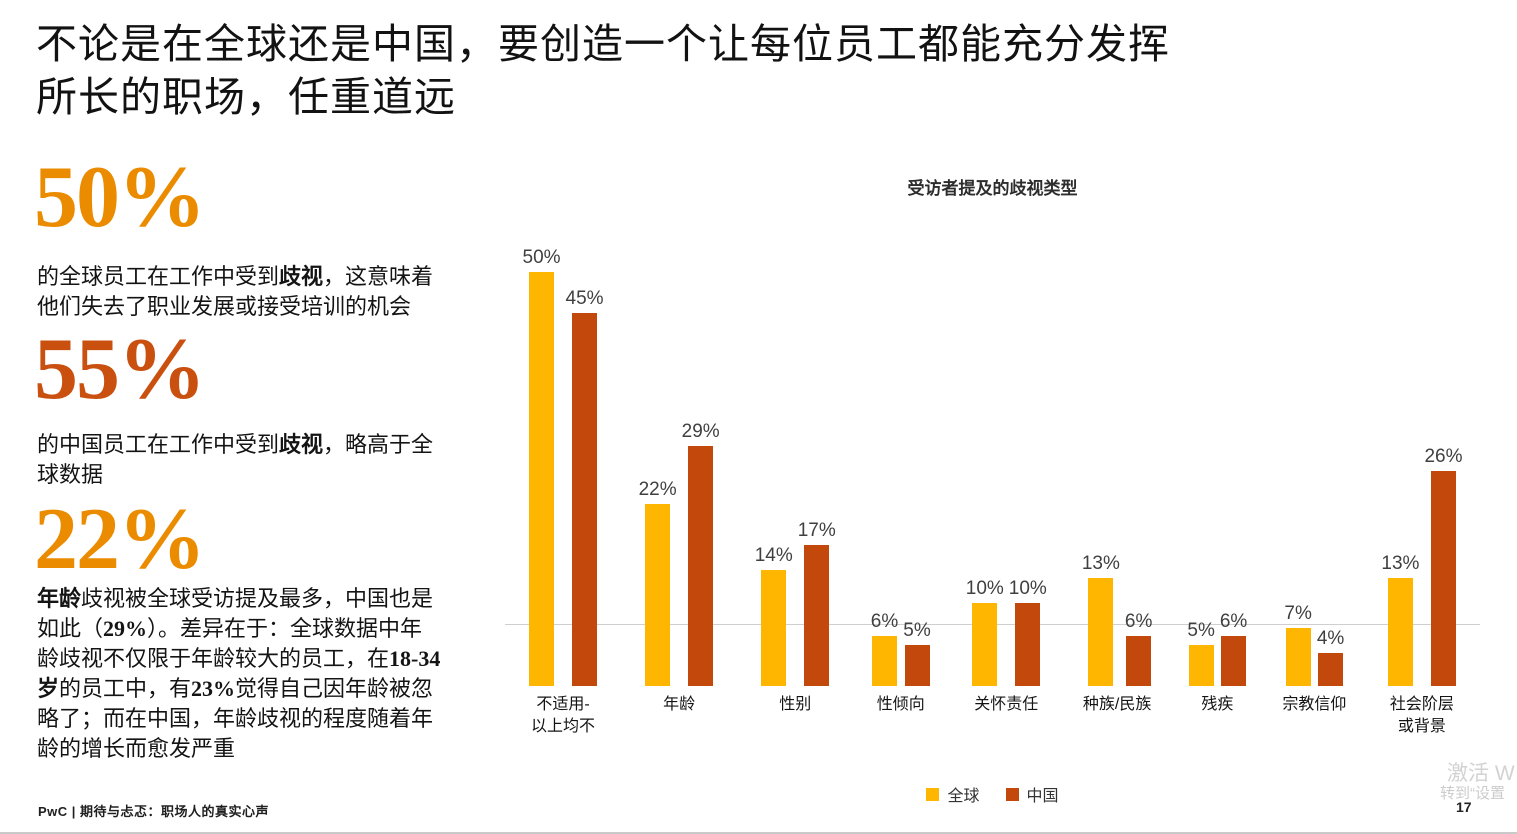  I want to click on category-label: 种族/民族, so click(1117, 704).